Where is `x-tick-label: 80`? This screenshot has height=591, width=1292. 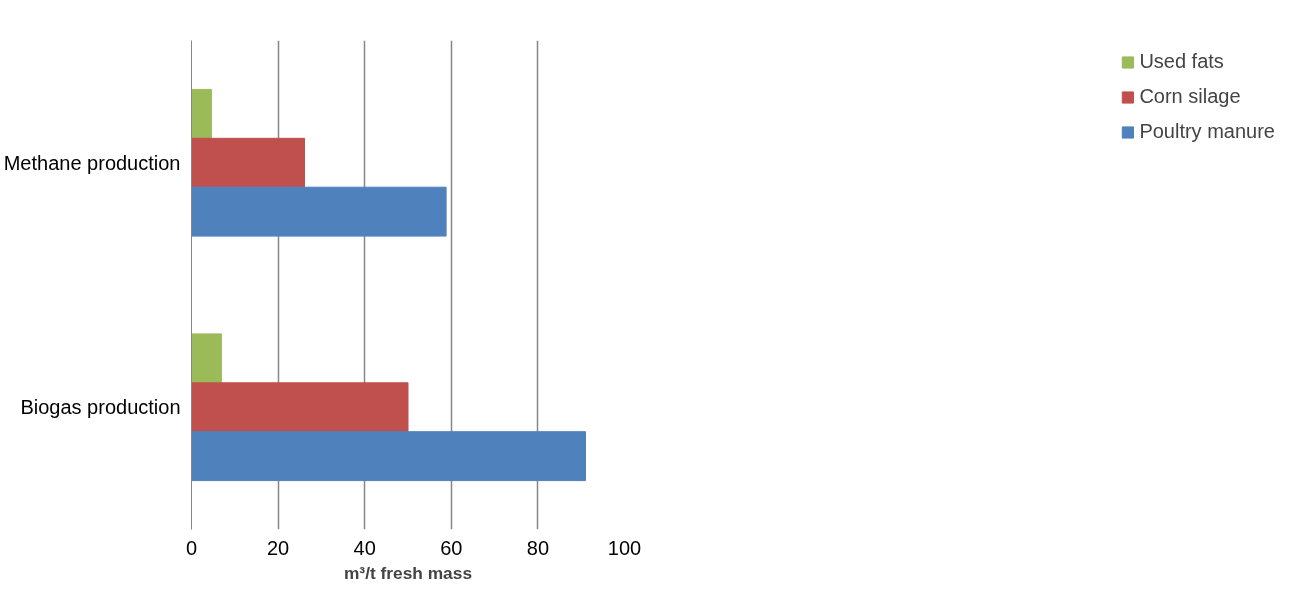
x-tick-label: 80 is located at coordinates (538, 547).